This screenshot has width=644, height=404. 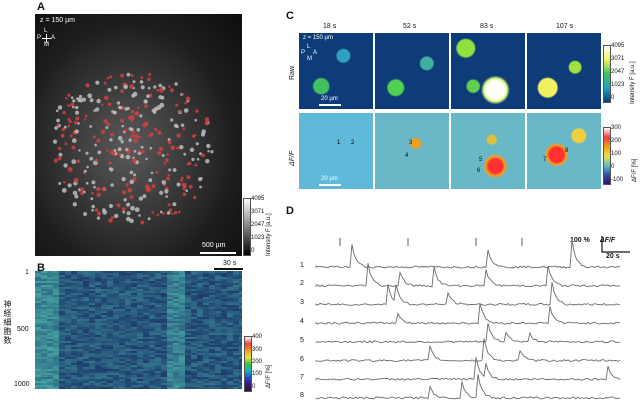 I want to click on panel-c-time-1: 52 s, so click(x=410, y=26).